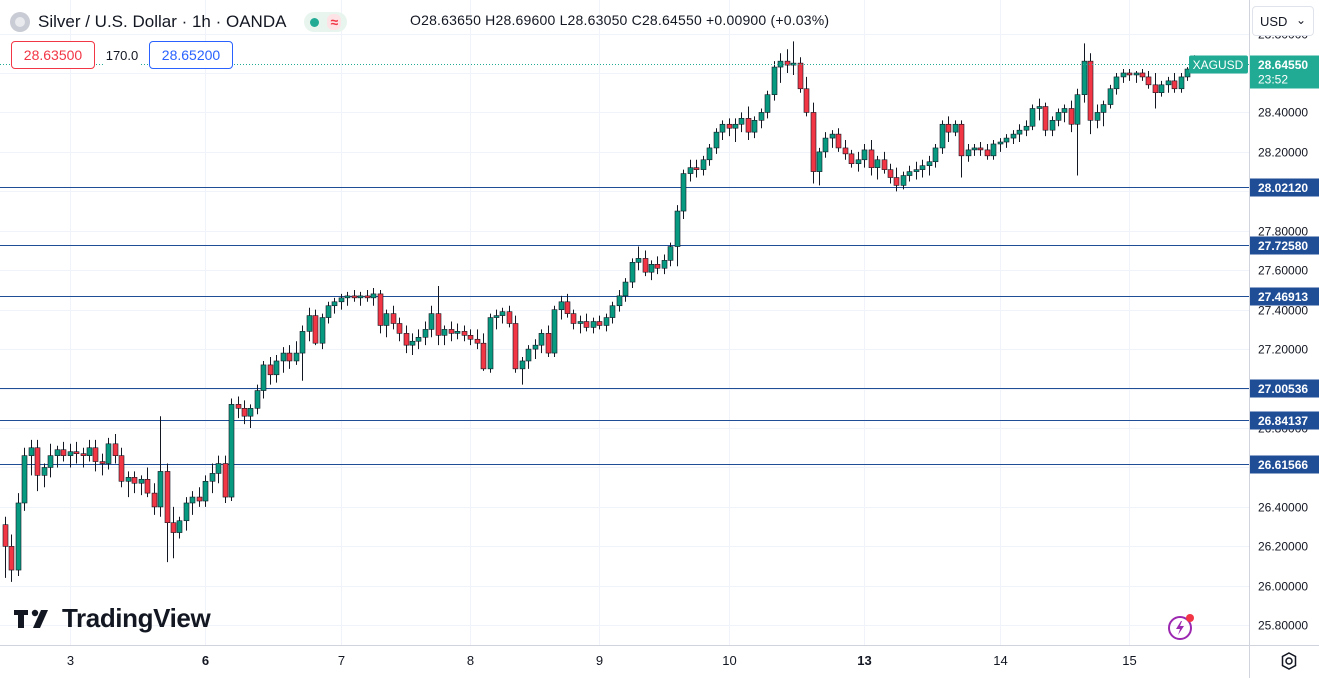  What do you see at coordinates (1283, 113) in the screenshot?
I see `price-tick-label: 28.40000` at bounding box center [1283, 113].